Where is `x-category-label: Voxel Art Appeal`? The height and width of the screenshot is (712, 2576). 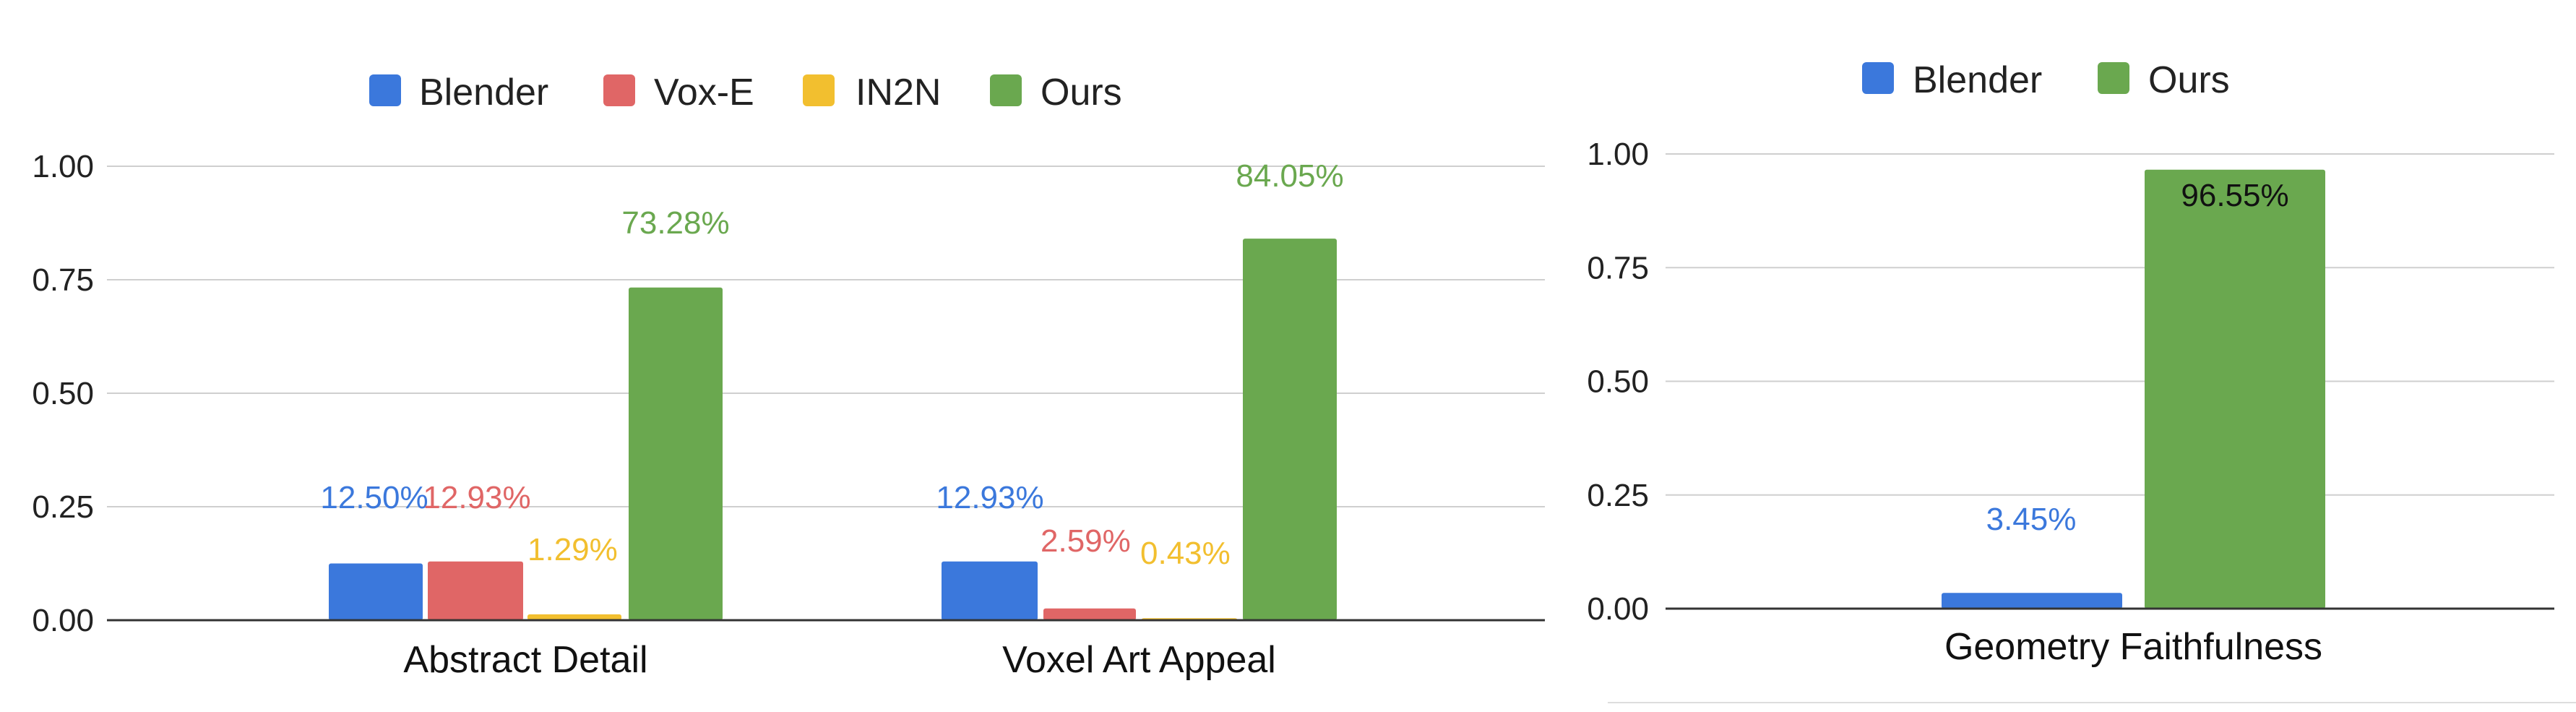 x-category-label: Voxel Art Appeal is located at coordinates (1139, 660).